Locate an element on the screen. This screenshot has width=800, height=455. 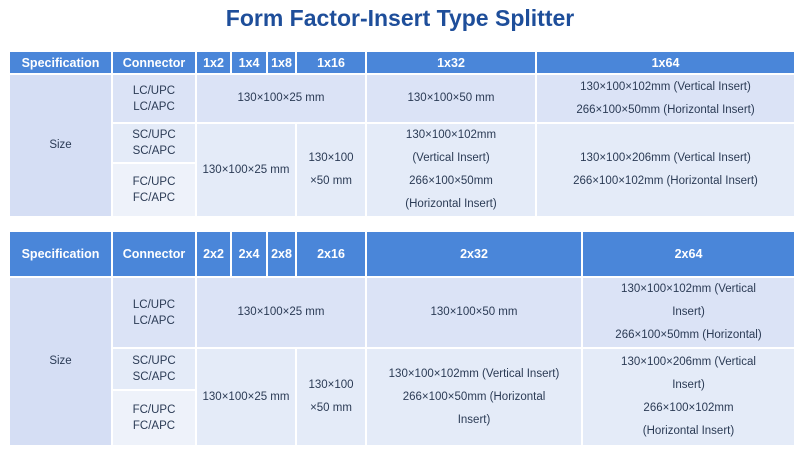
header-2x64: 2x64 is located at coordinates (688, 254).